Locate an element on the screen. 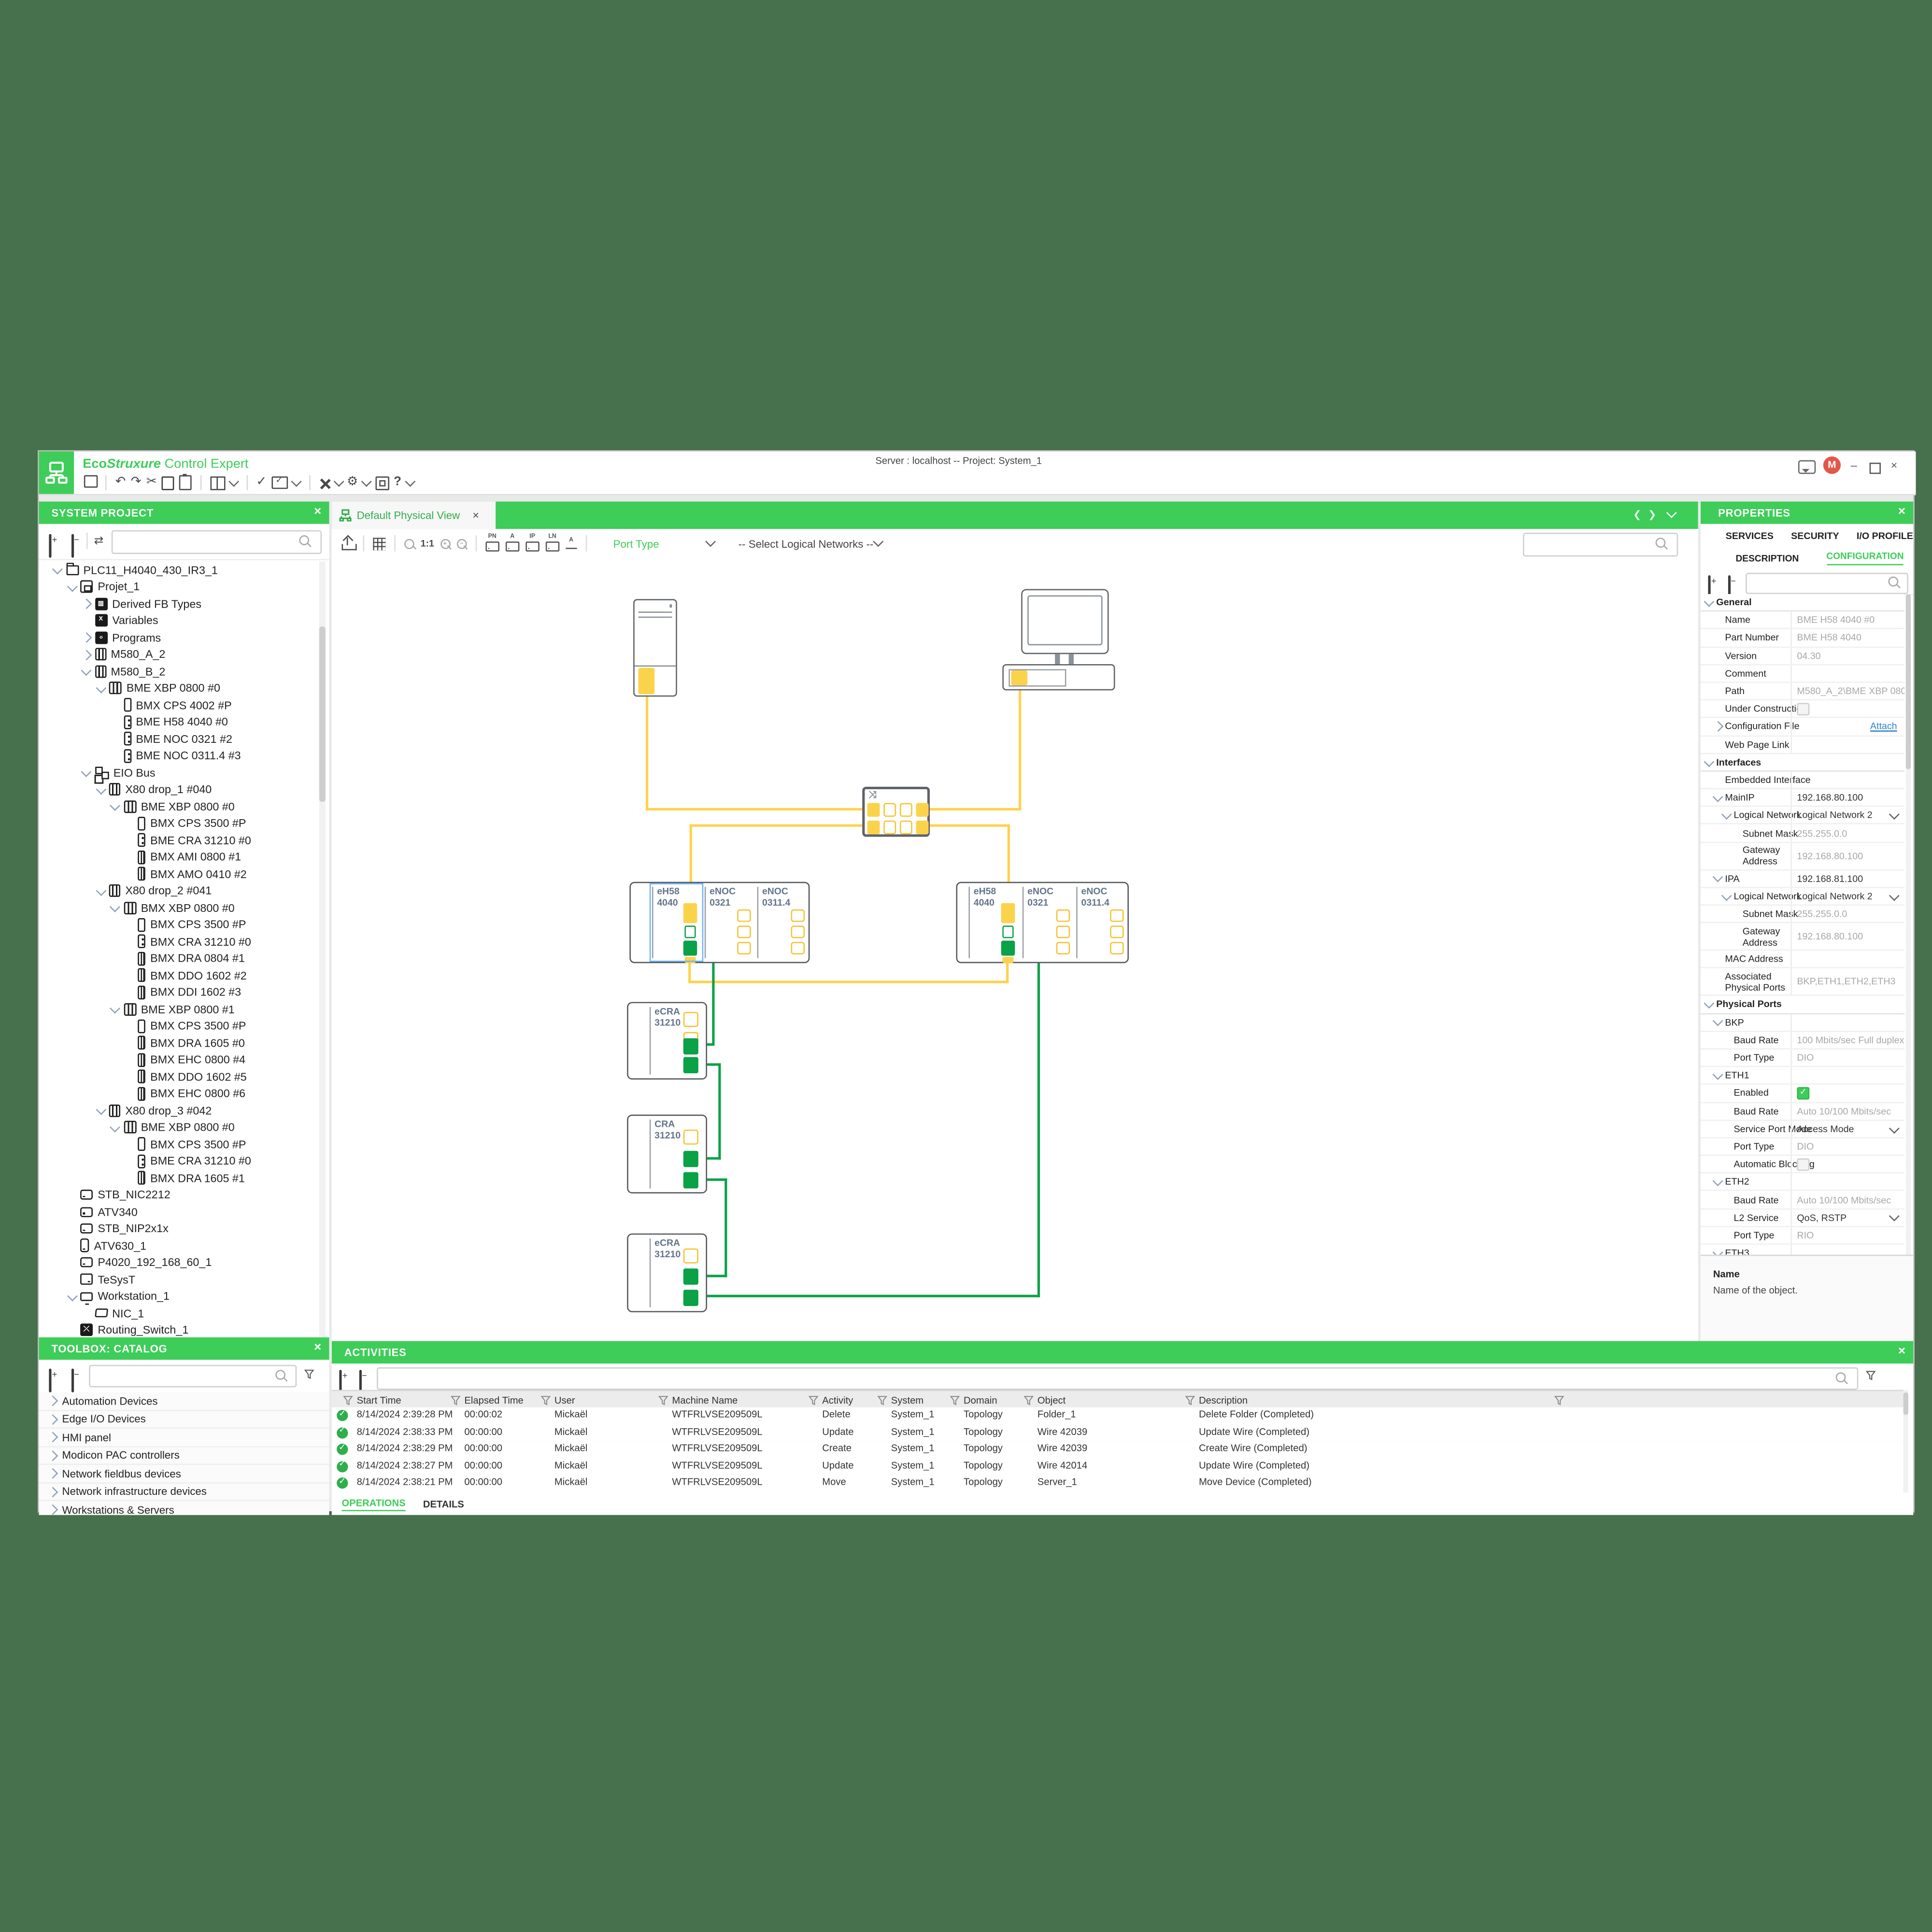 This screenshot has height=1932, width=1932. attach-link: Attach is located at coordinates (1883, 726).